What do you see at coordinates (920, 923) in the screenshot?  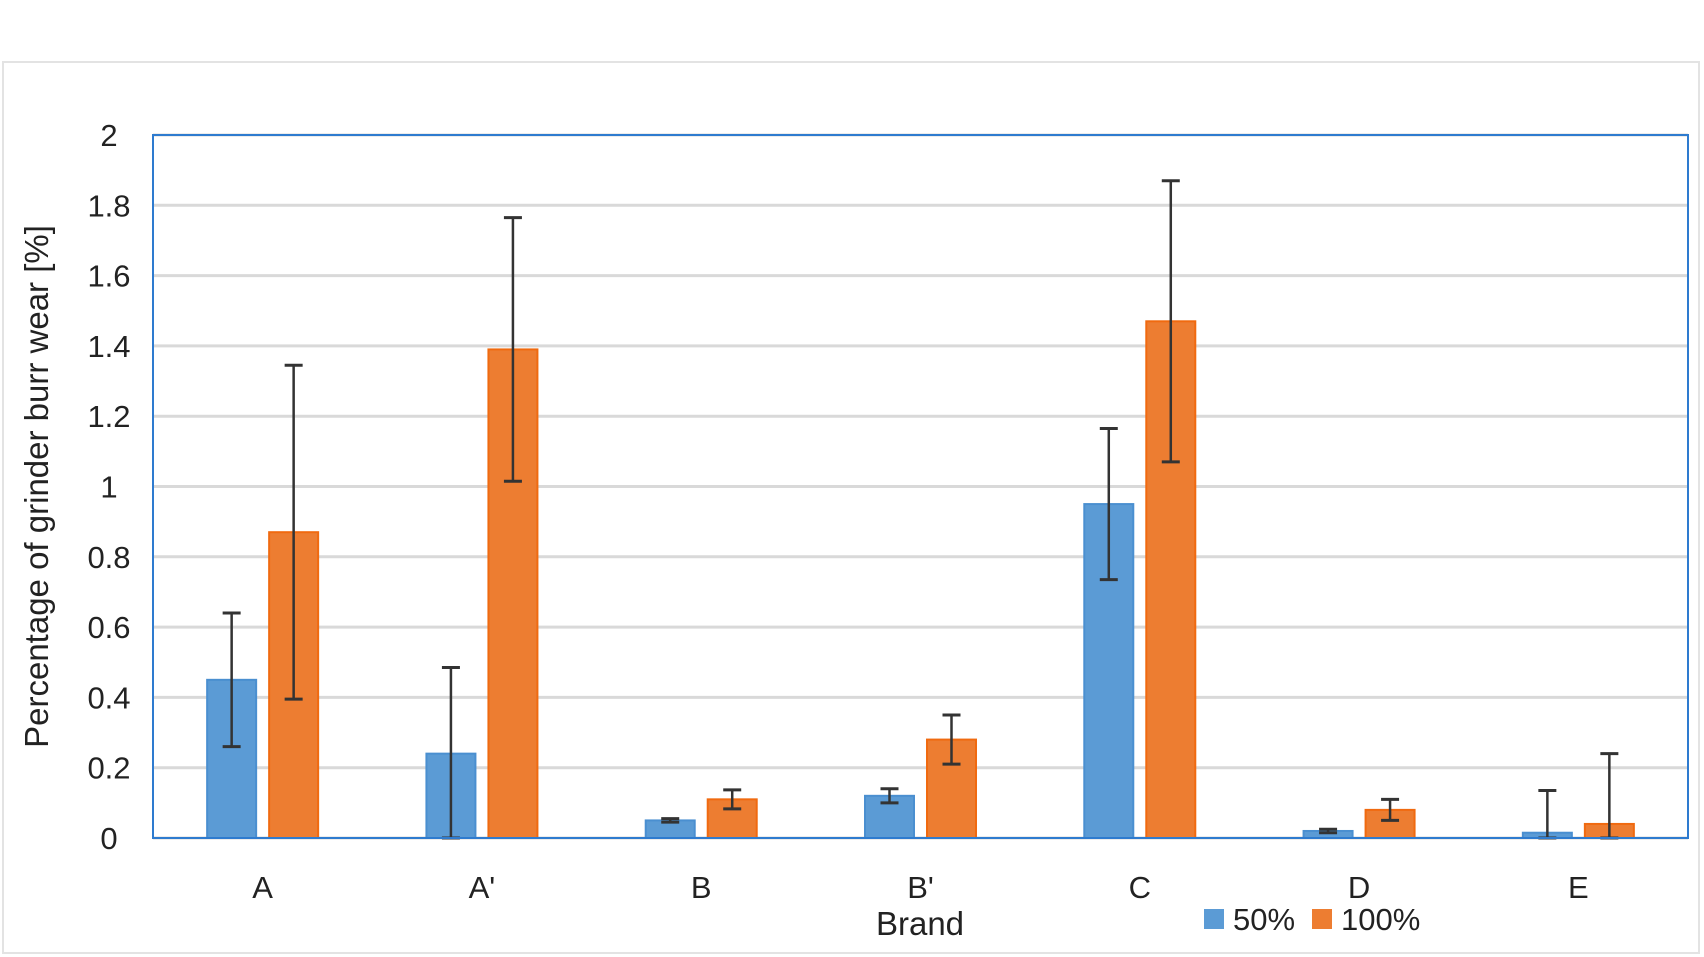 I see `x-axis-label: Brand` at bounding box center [920, 923].